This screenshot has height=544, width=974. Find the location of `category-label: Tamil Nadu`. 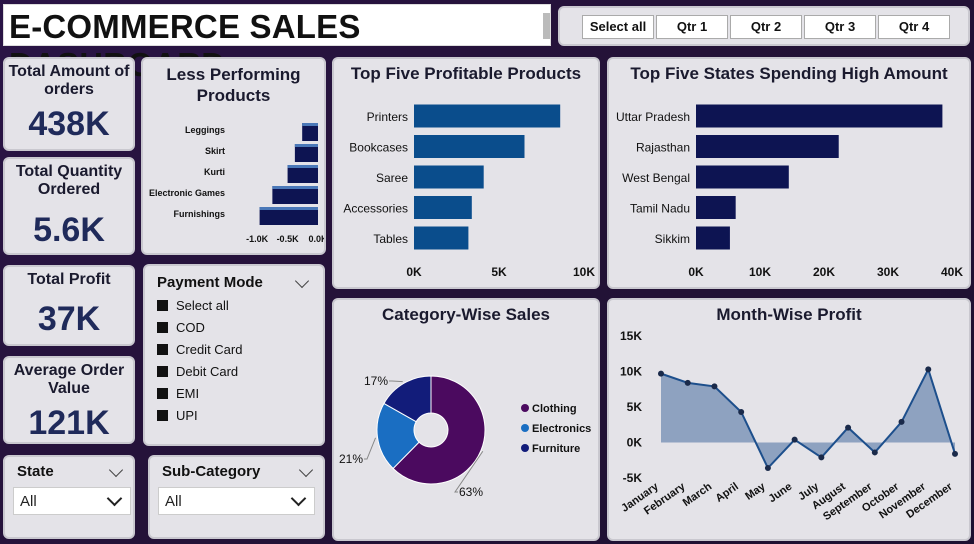

category-label: Tamil Nadu is located at coordinates (660, 209).